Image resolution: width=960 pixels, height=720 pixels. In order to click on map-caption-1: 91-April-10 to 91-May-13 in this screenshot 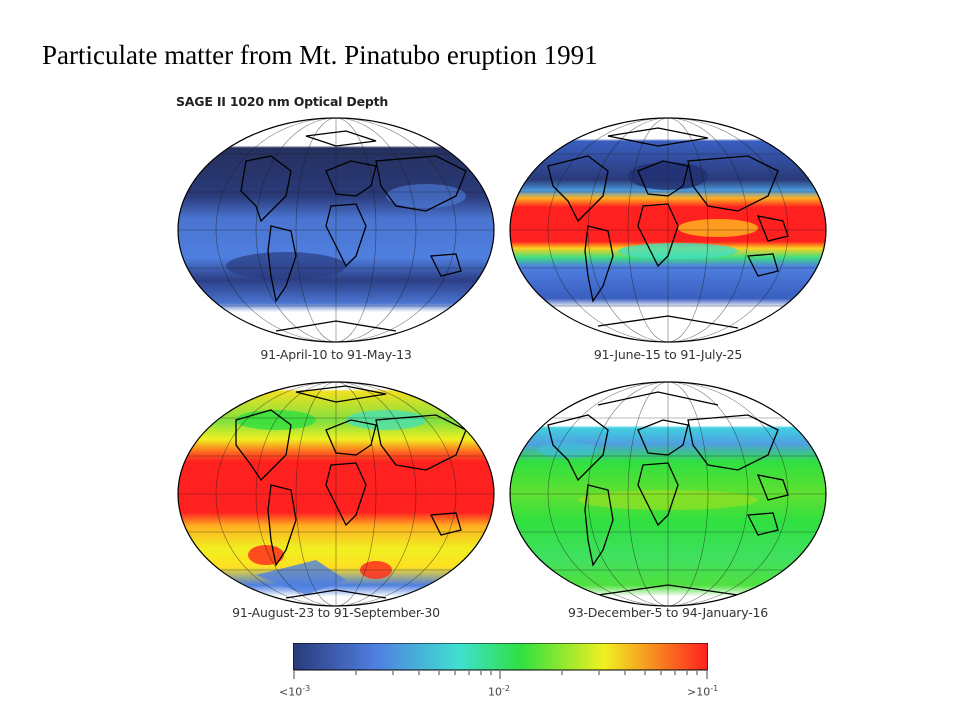, I will do `click(336, 354)`.